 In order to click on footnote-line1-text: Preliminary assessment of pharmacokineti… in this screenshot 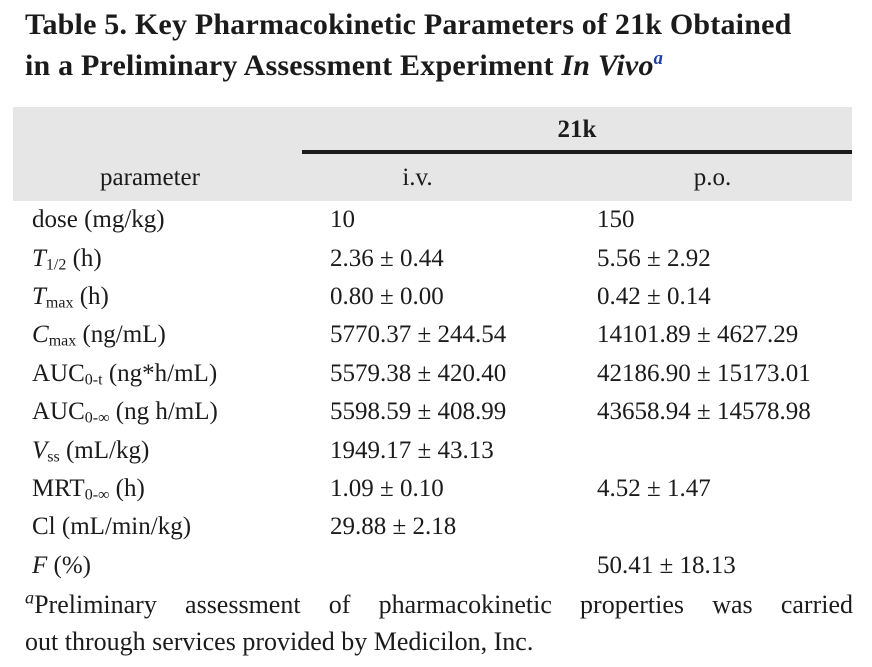, I will do `click(443, 604)`.